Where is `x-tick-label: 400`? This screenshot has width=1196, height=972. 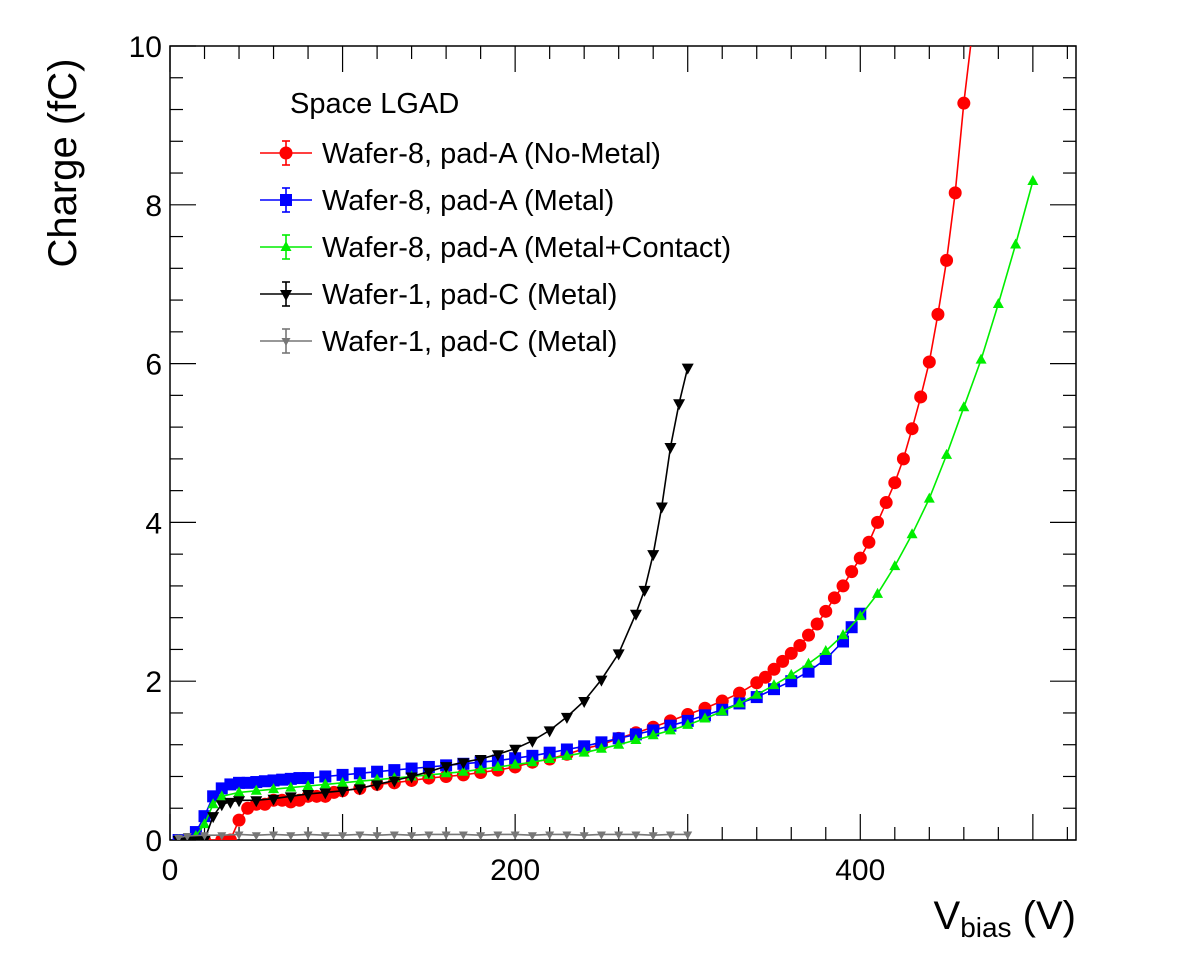 x-tick-label: 400 is located at coordinates (860, 870).